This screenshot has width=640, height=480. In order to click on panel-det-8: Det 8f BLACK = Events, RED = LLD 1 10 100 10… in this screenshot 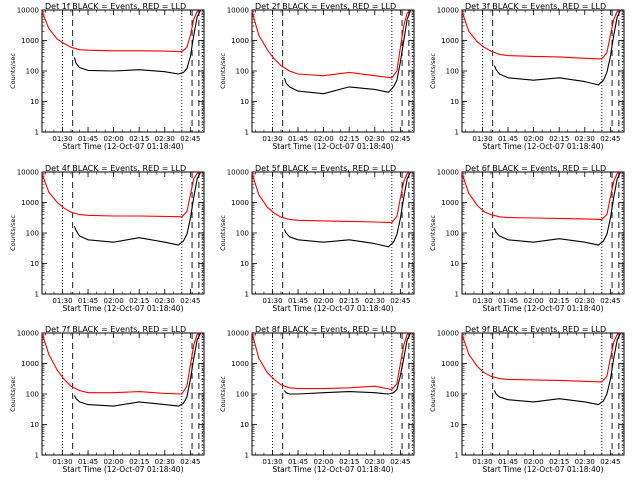, I will do `click(317, 399)`.